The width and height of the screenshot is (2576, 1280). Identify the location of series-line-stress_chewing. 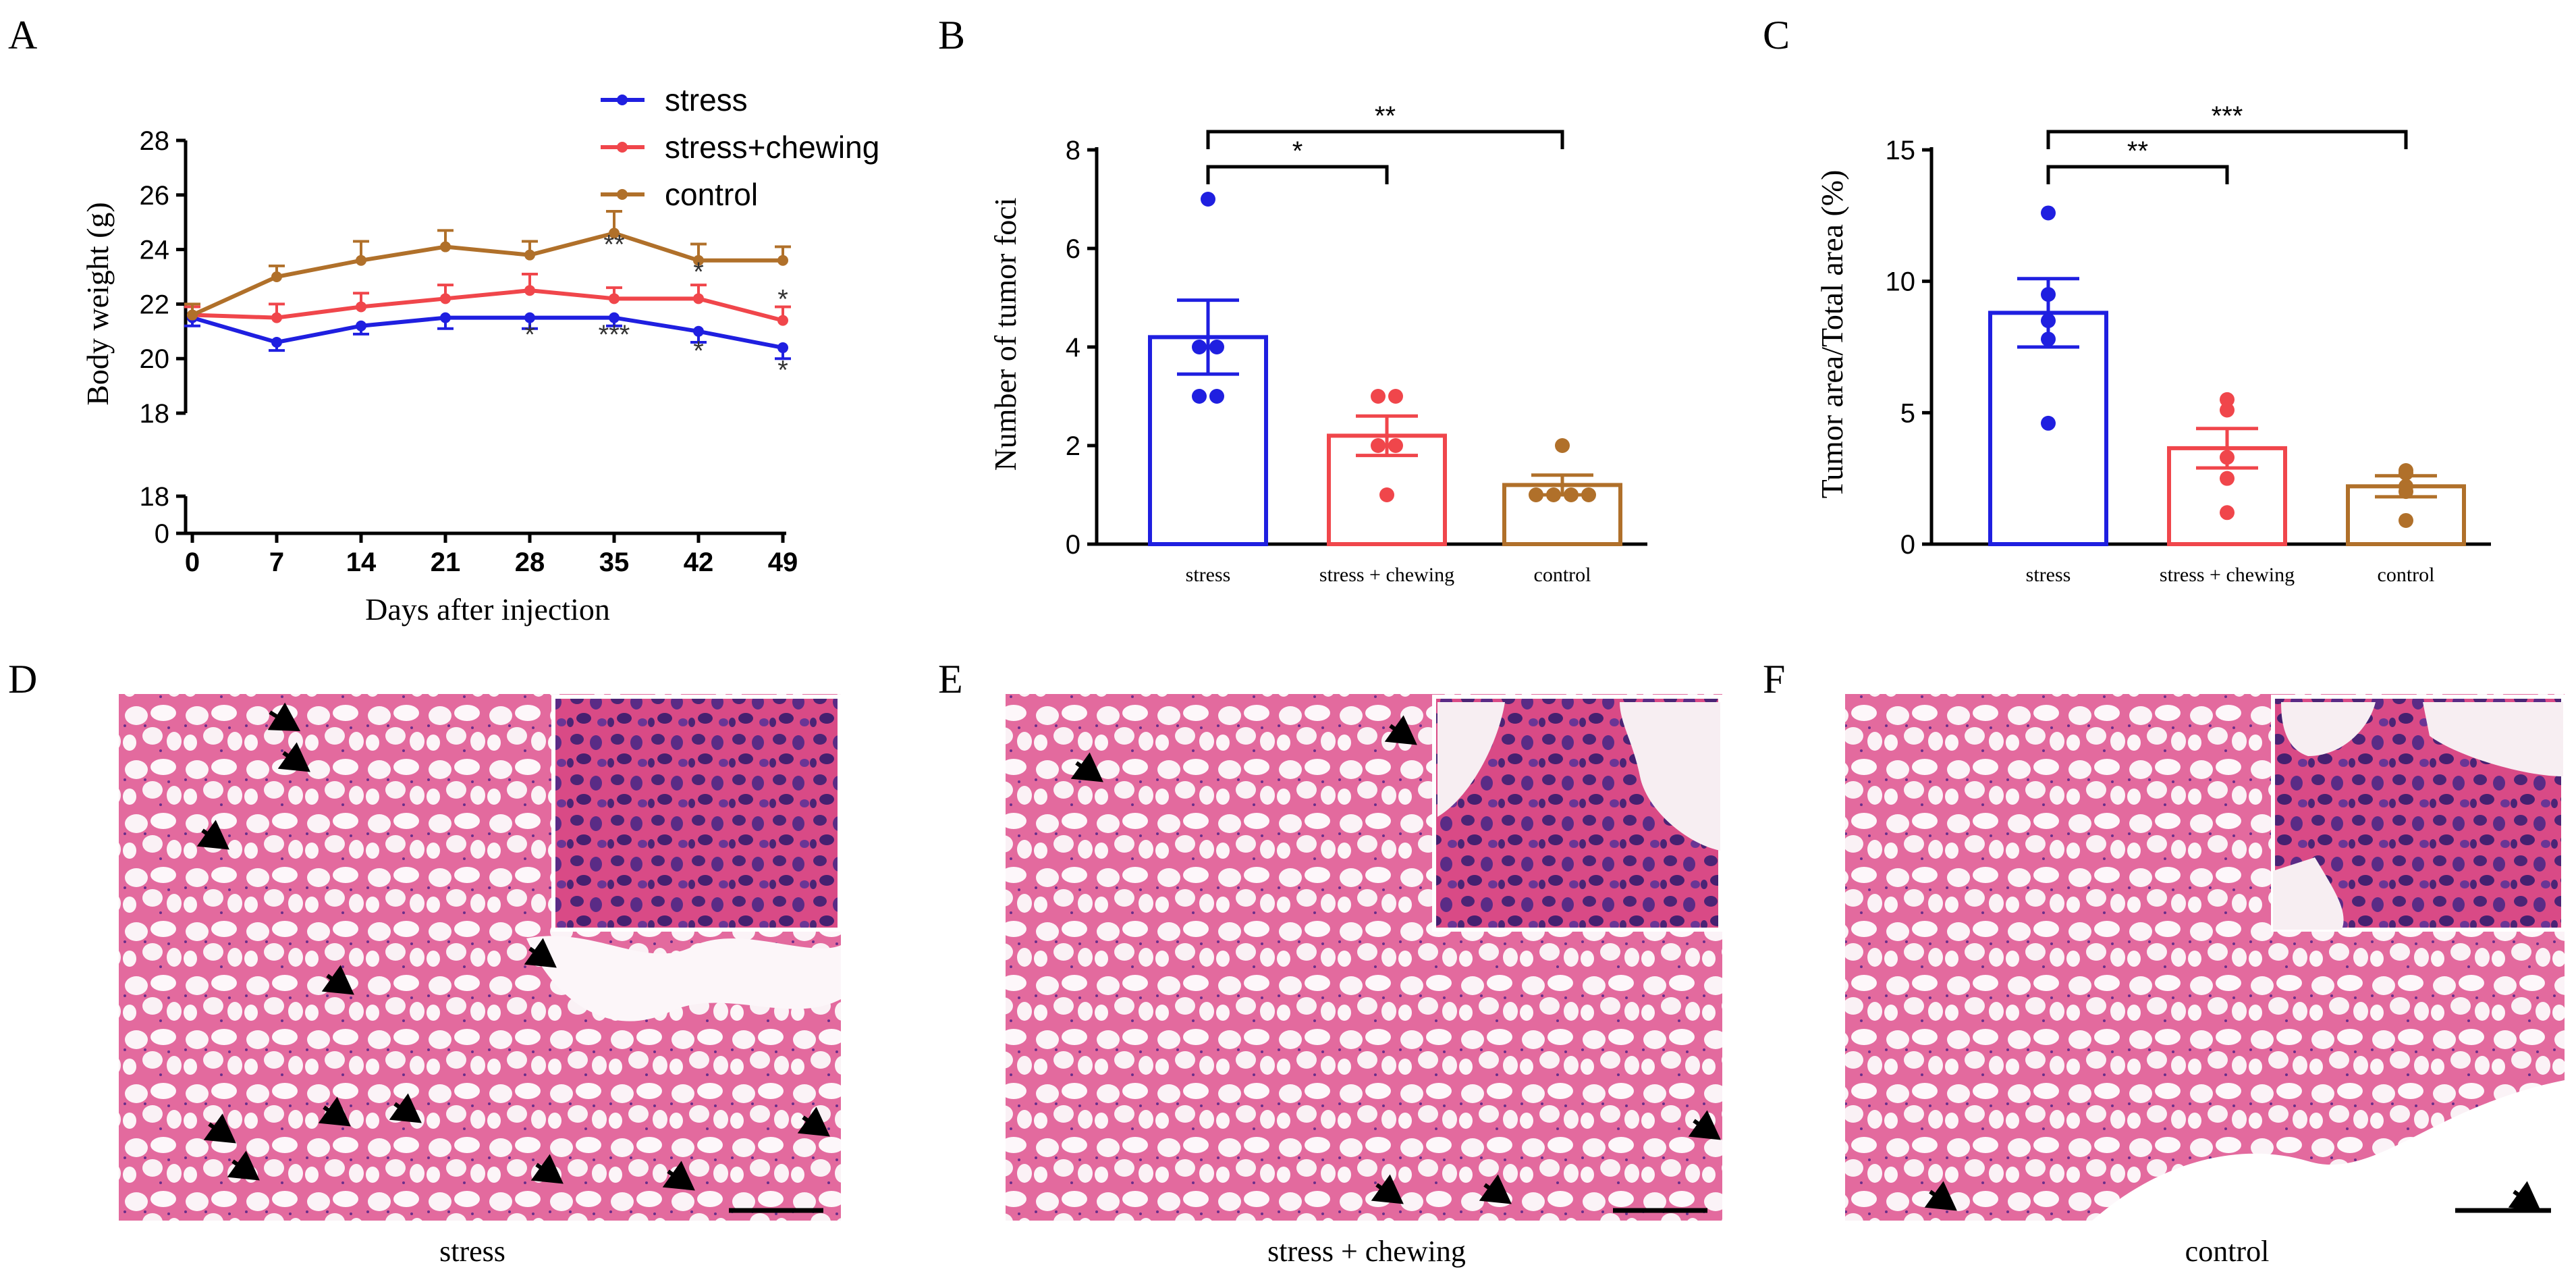
(488, 305).